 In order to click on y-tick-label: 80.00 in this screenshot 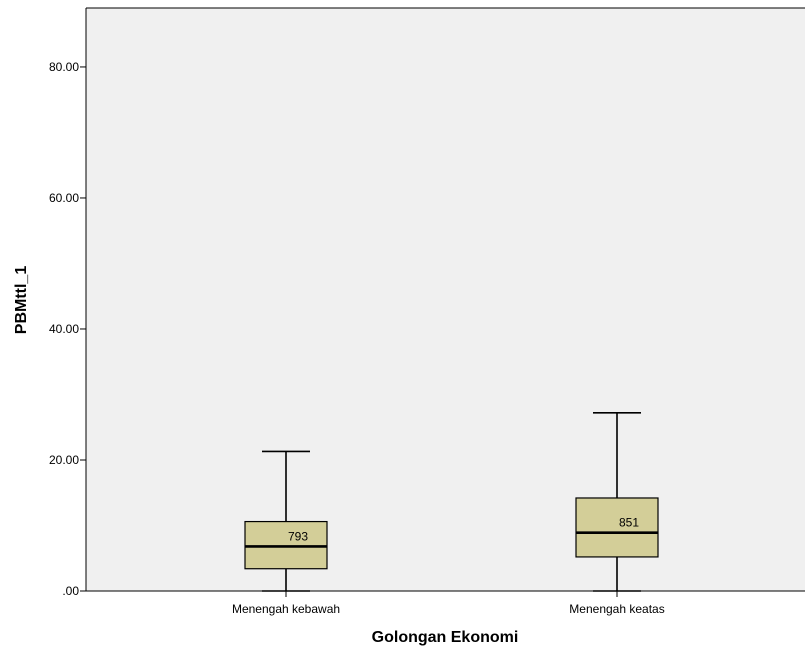, I will do `click(64, 67)`.